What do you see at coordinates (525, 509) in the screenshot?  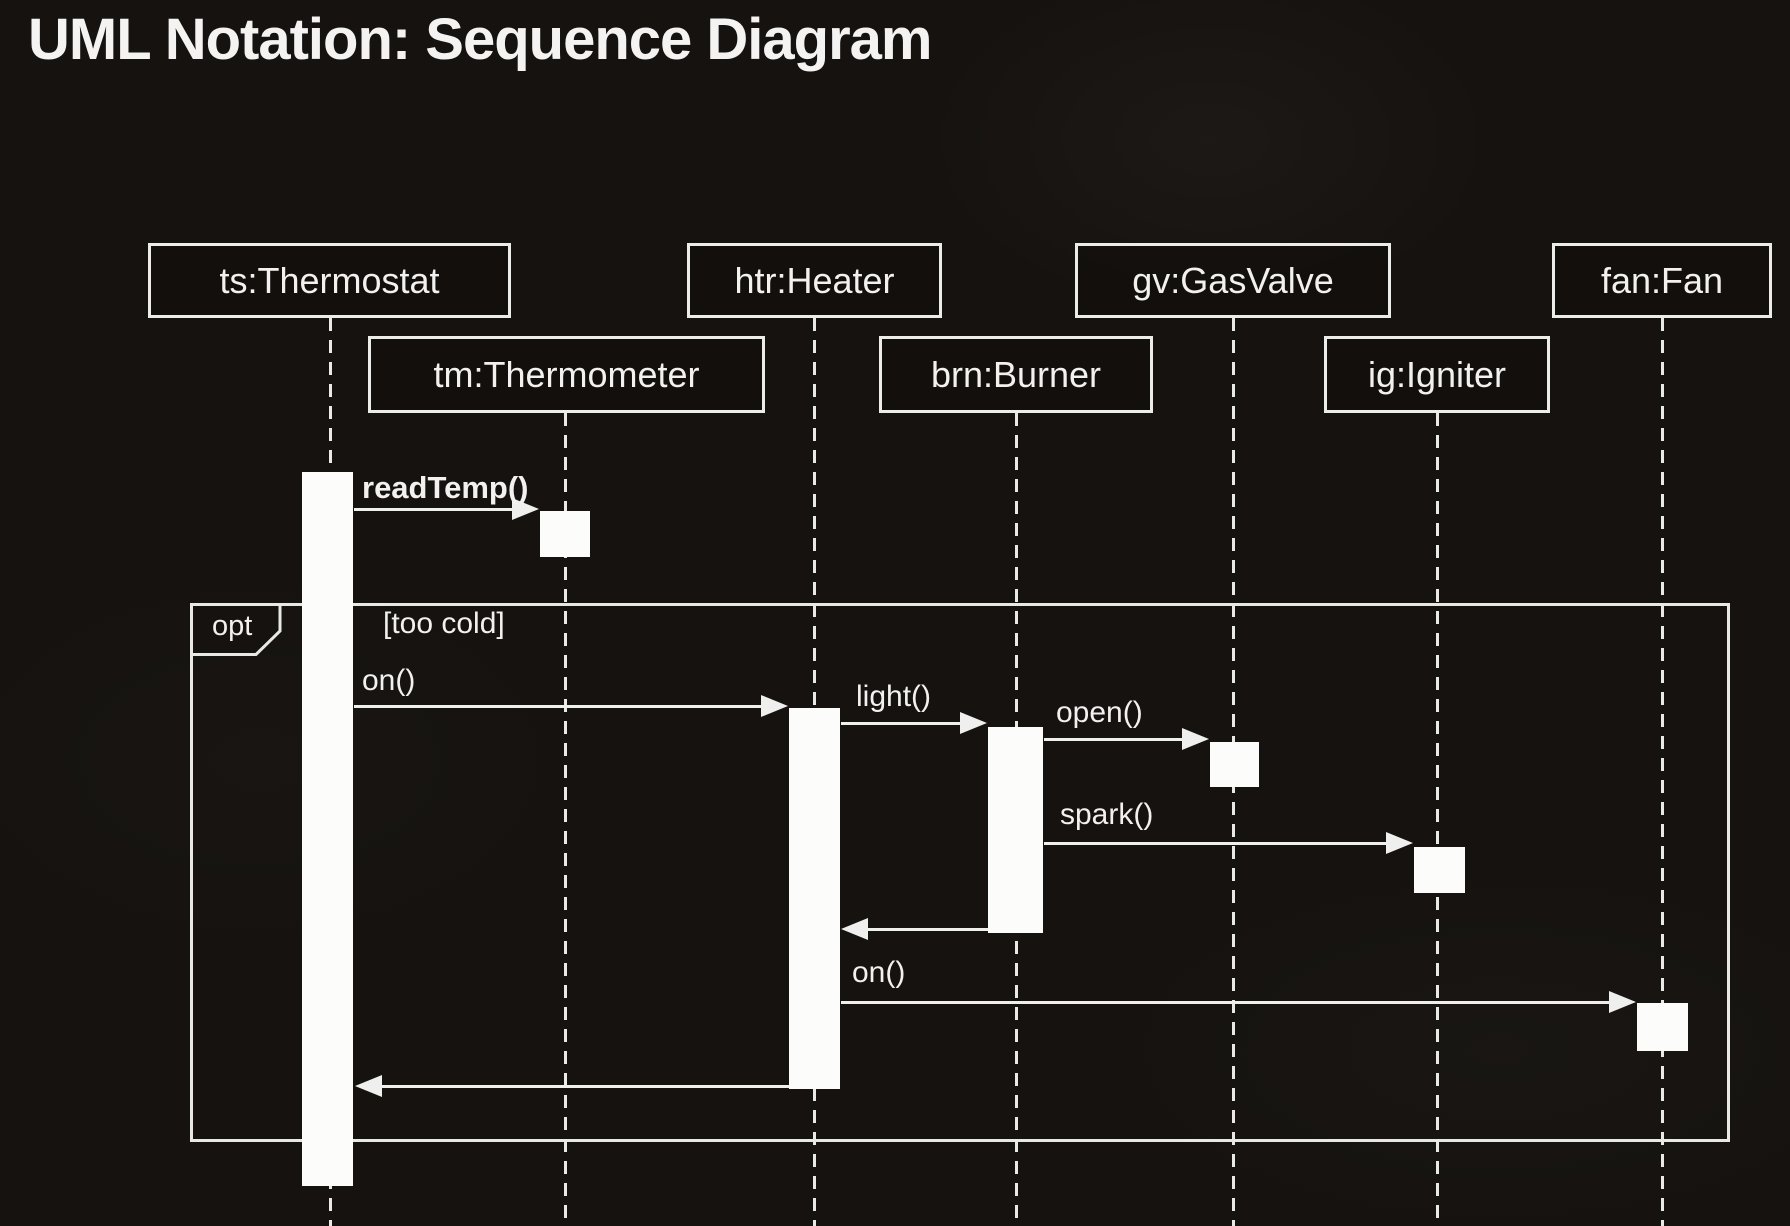 I see `message-readtemp-arrowhead` at bounding box center [525, 509].